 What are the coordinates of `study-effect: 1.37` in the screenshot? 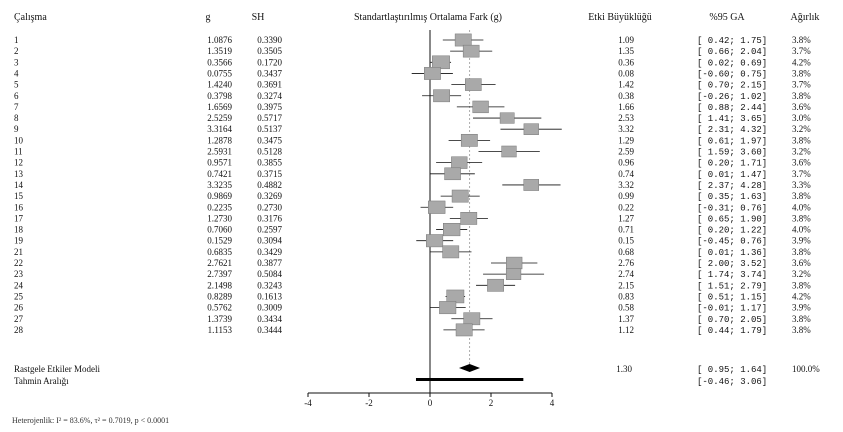 It's located at (626, 319).